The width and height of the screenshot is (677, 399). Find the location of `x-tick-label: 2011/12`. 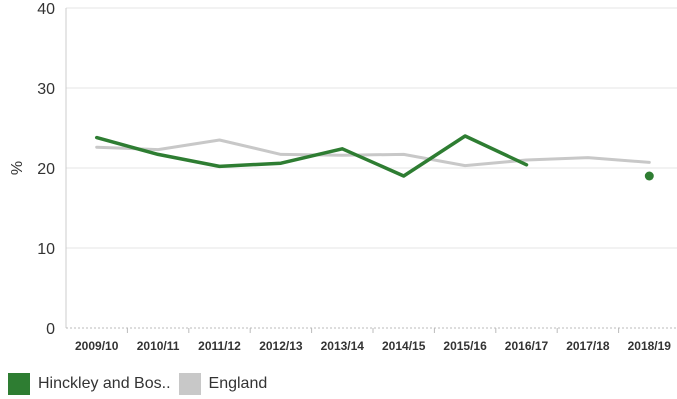

x-tick-label: 2011/12 is located at coordinates (219, 346).